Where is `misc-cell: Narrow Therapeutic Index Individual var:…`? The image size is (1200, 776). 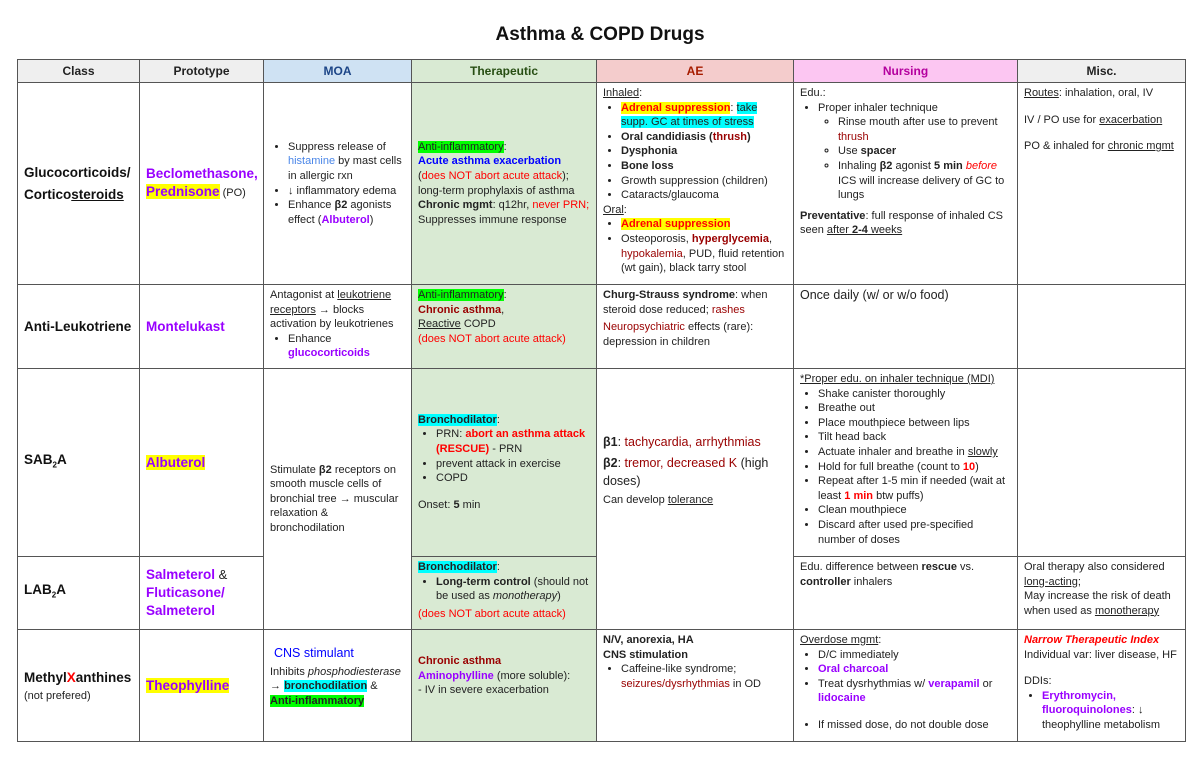 misc-cell: Narrow Therapeutic Index Individual var:… is located at coordinates (1101, 685).